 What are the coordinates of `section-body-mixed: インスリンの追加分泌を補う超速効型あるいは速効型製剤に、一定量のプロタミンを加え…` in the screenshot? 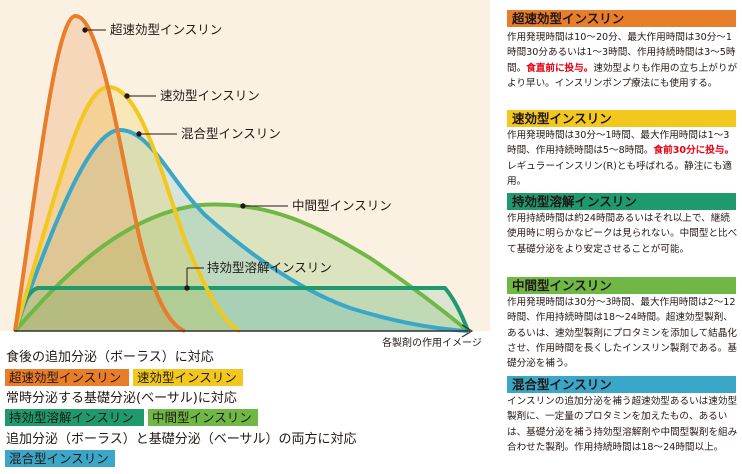 It's located at (622, 424).